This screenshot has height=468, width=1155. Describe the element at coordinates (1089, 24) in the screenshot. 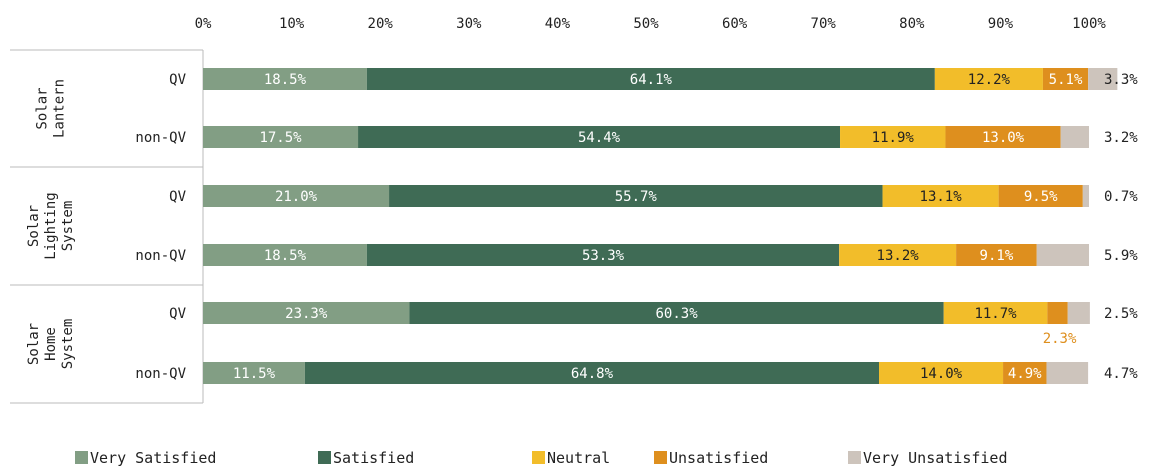

I see `x-tick-label: 100%` at that location.